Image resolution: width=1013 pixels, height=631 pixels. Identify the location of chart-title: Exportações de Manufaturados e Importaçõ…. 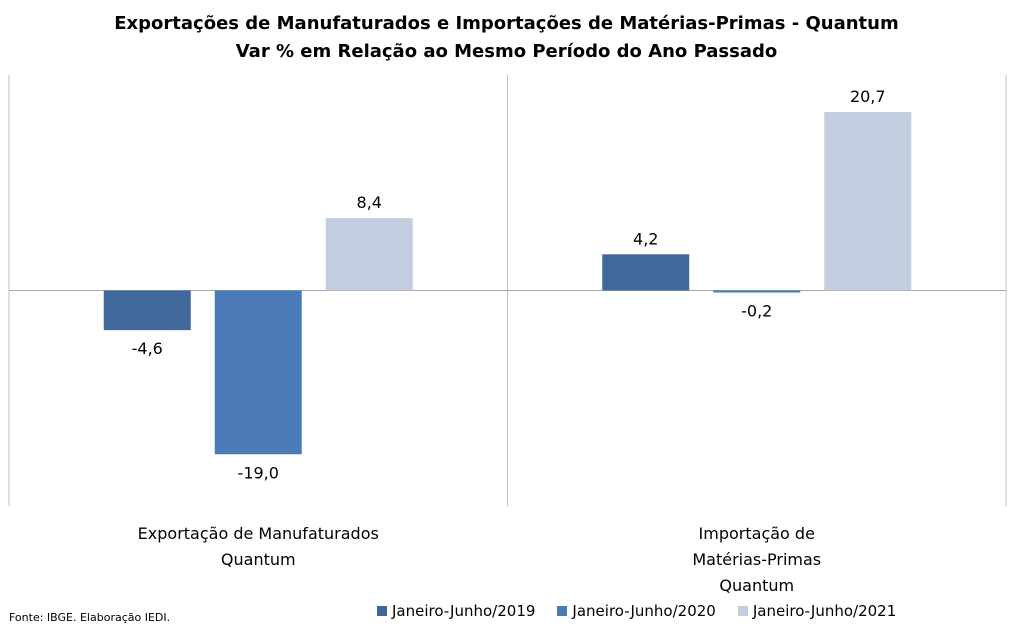
(506, 23).